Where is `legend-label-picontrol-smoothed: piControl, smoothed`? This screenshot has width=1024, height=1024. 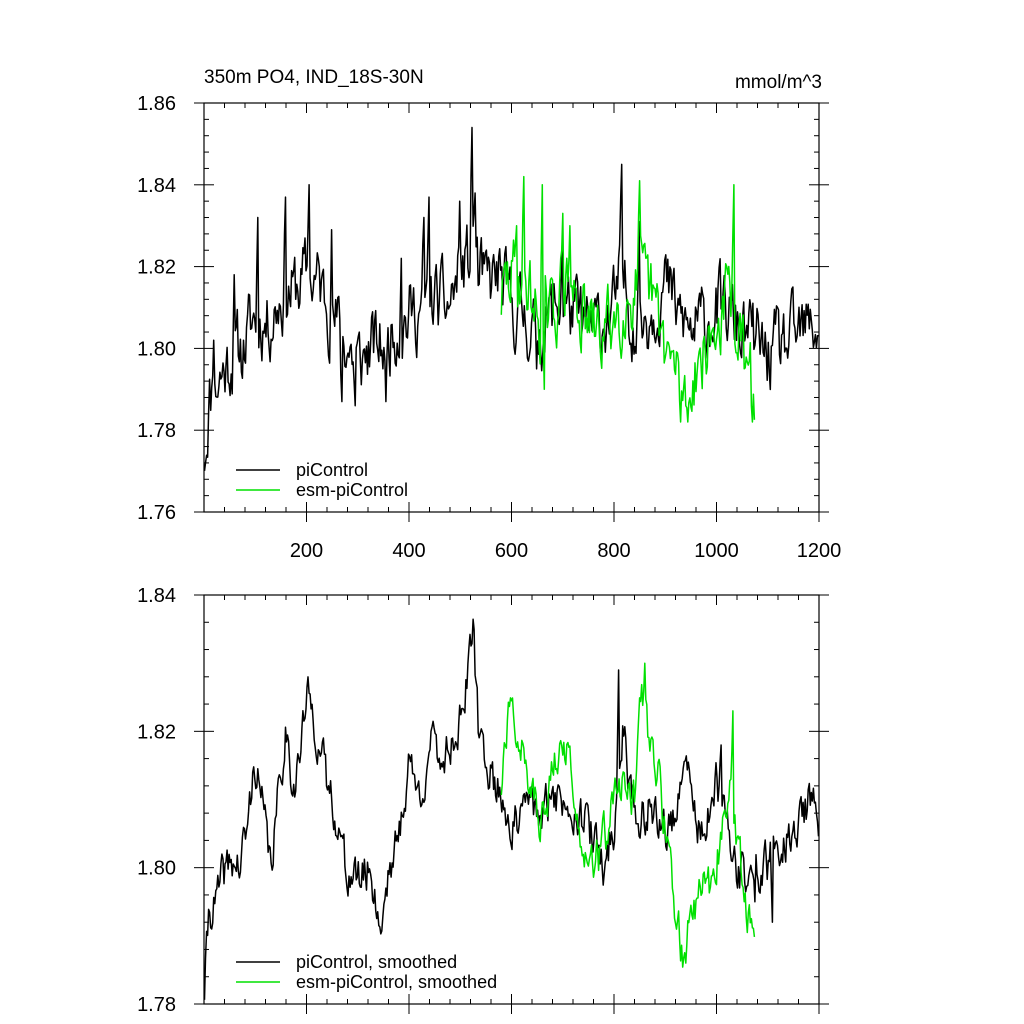 legend-label-picontrol-smoothed: piControl, smoothed is located at coordinates (376, 962).